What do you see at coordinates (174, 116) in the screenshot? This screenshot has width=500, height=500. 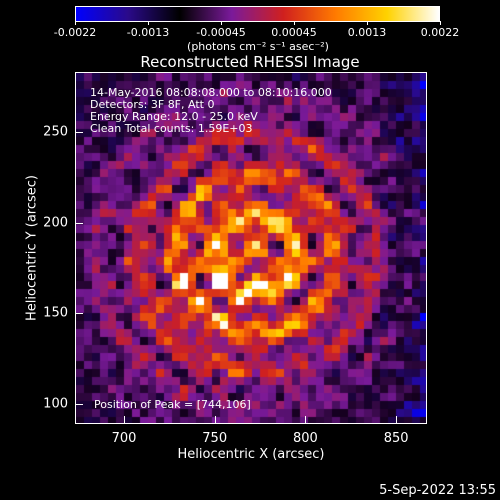 I see `info-line-3: Energy Range: 12.0 - 25.0 keV` at bounding box center [174, 116].